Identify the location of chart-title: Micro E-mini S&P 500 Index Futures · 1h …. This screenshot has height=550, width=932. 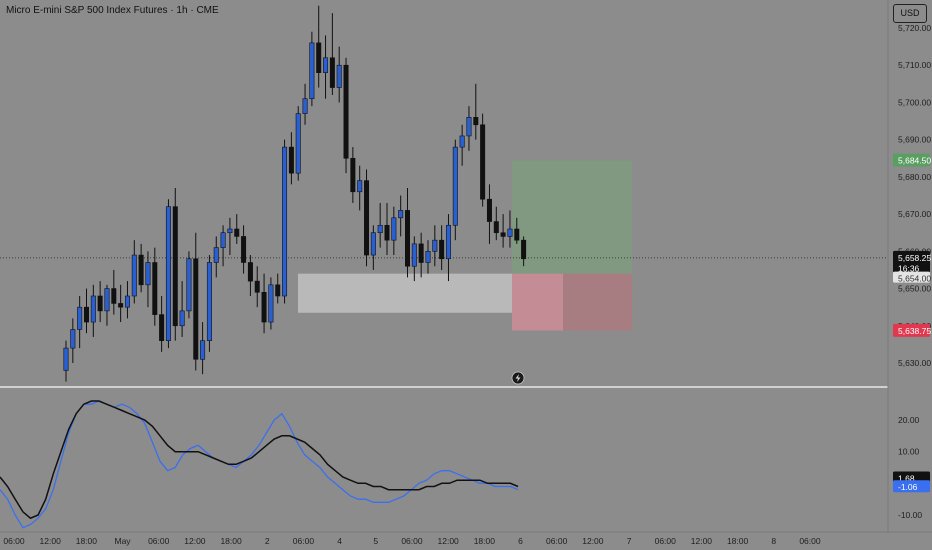
(112, 10).